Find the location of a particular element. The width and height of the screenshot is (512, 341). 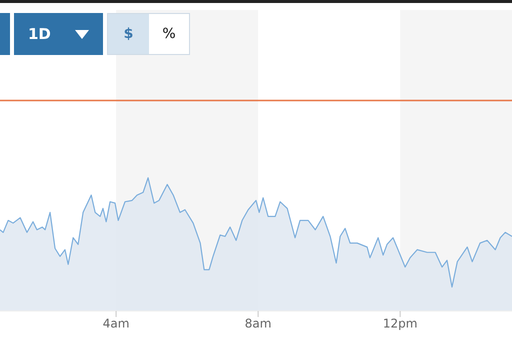

x-tick-label: 4am is located at coordinates (116, 323).